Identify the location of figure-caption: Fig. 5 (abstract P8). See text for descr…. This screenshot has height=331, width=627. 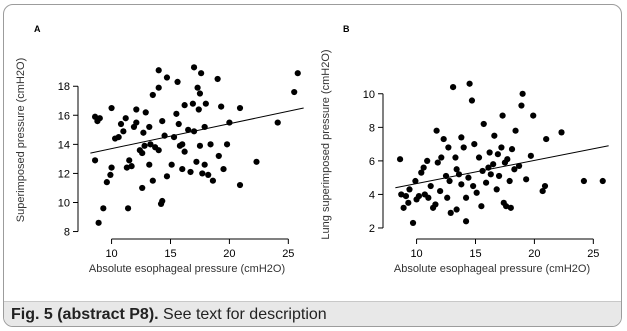
(312, 313).